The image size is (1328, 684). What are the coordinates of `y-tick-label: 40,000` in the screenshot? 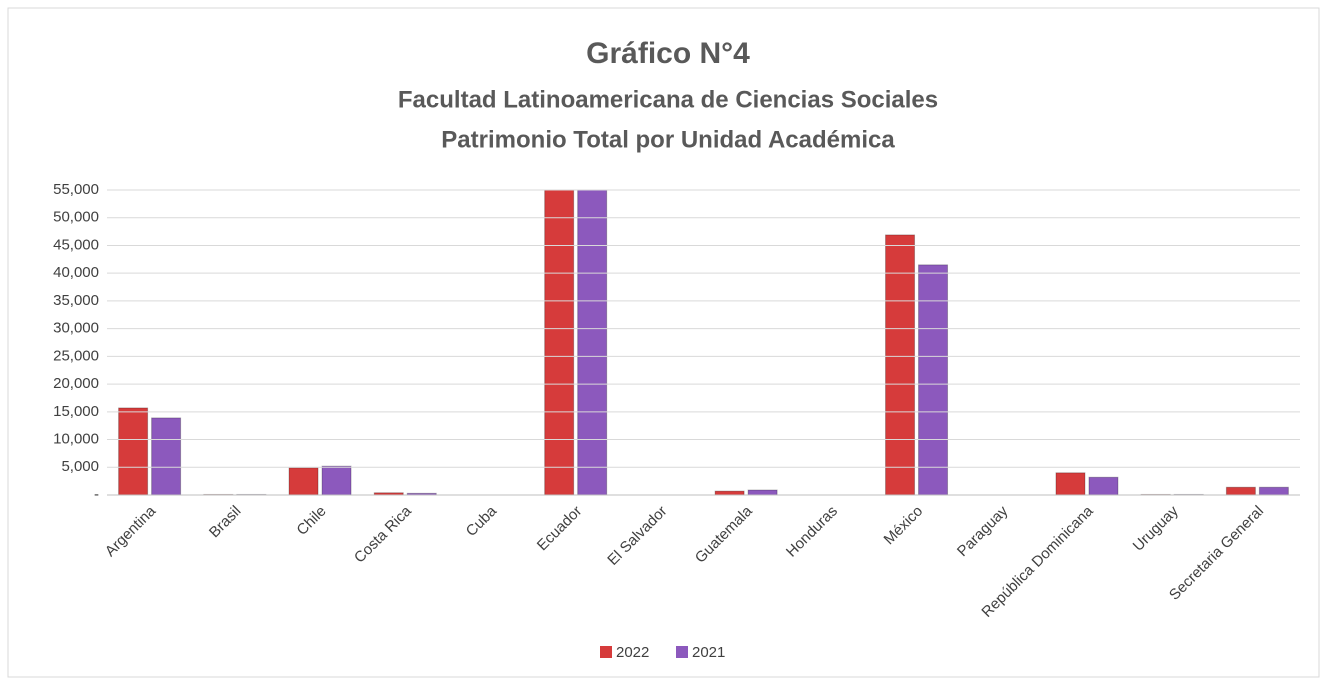 It's located at (76, 272).